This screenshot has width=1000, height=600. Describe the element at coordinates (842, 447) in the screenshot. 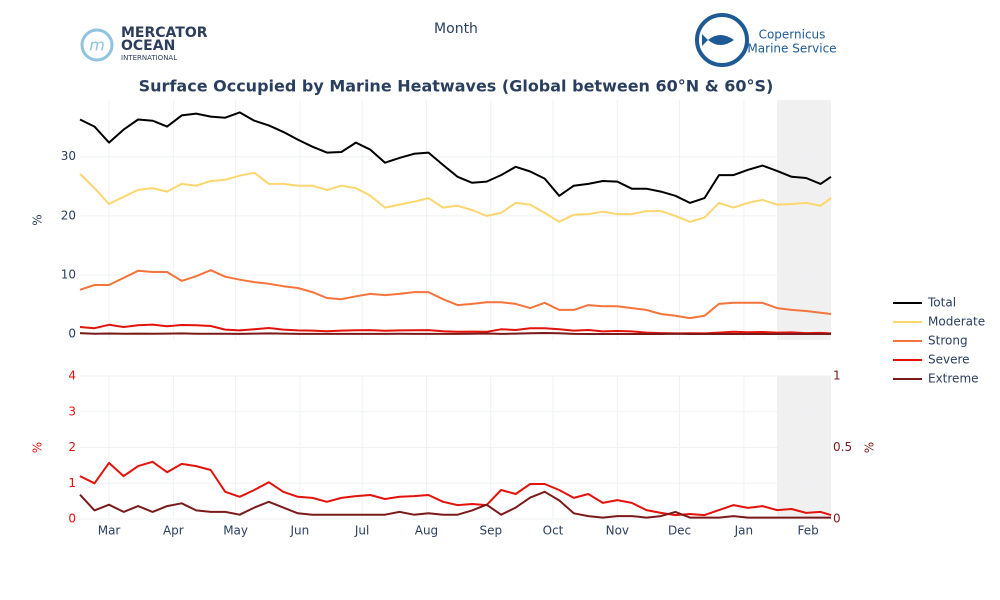

I see `y2-tick-label: 0.5` at that location.